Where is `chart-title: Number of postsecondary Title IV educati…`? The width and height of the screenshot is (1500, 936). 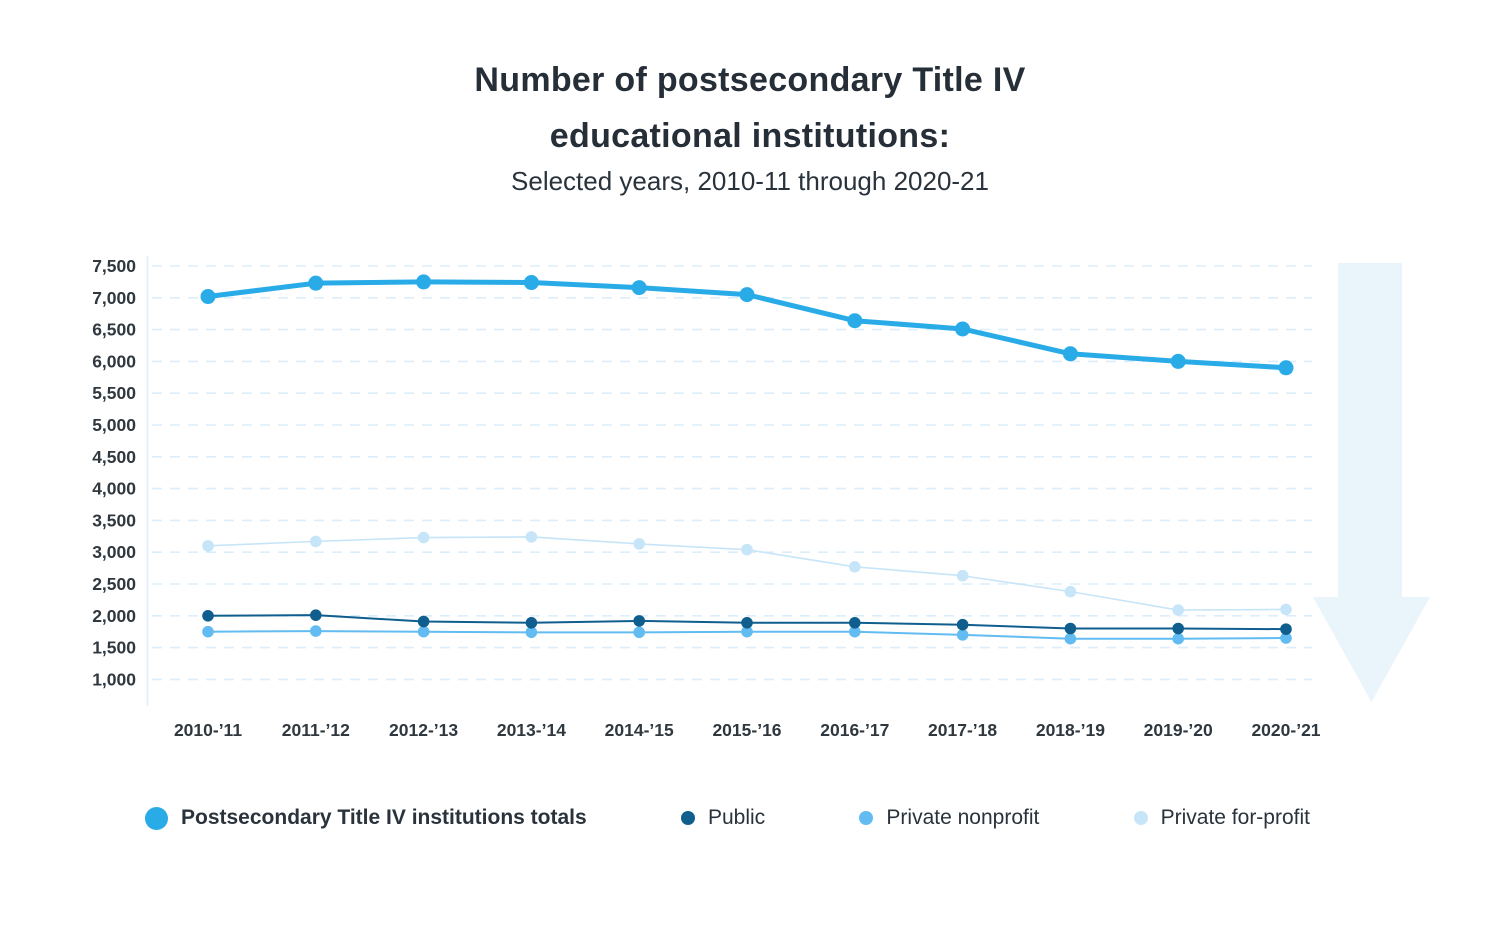
chart-title: Number of postsecondary Title IV educati… is located at coordinates (750, 108).